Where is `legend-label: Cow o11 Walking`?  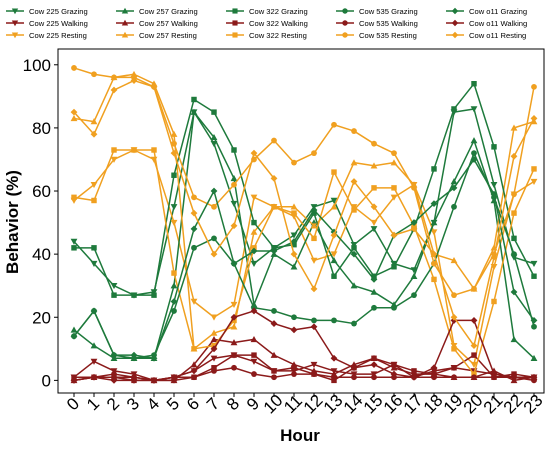
legend-label: Cow o11 Walking is located at coordinates (498, 23).